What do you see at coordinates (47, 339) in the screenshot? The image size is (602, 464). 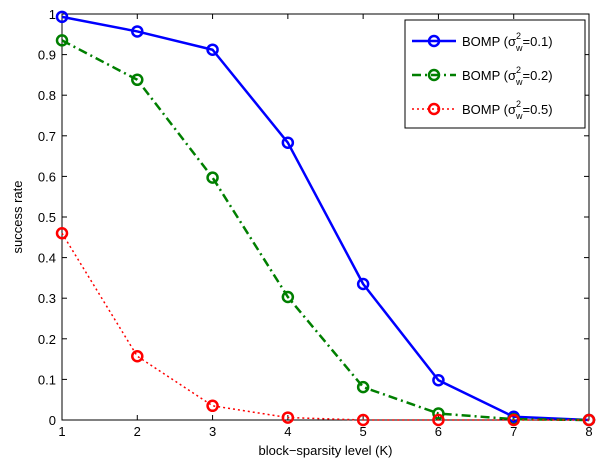 I see `y-tick-label: 0.2` at bounding box center [47, 339].